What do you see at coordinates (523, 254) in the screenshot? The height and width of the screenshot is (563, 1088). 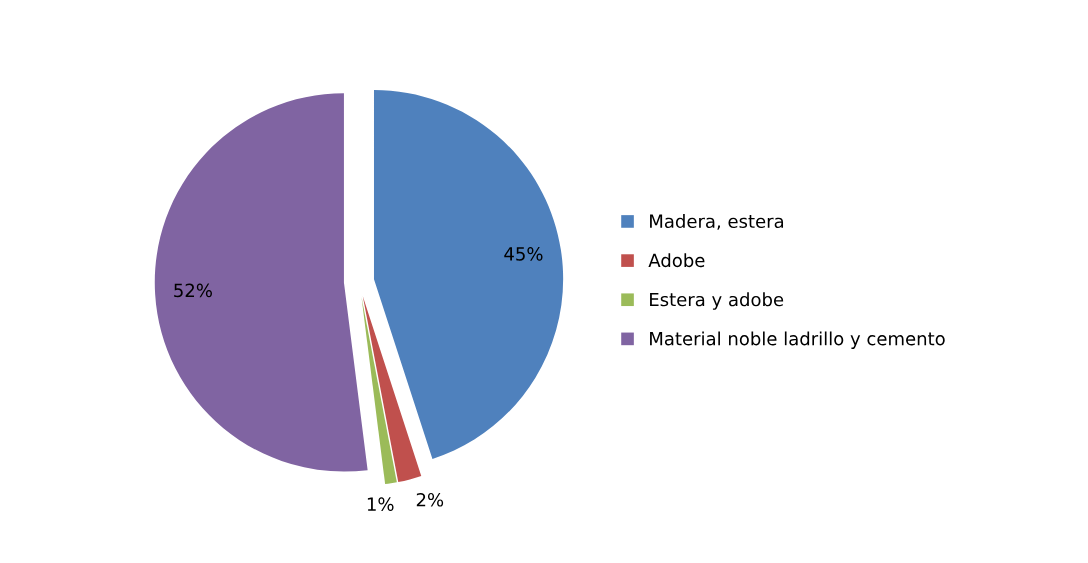 I see `data-label: 45%` at bounding box center [523, 254].